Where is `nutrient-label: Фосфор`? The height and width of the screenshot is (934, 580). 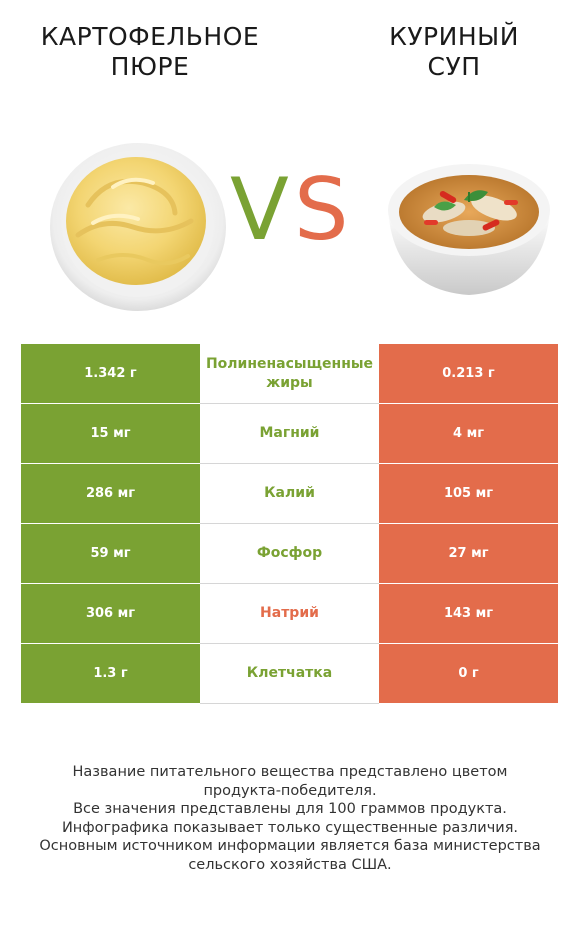 nutrient-label: Фосфор is located at coordinates (289, 553).